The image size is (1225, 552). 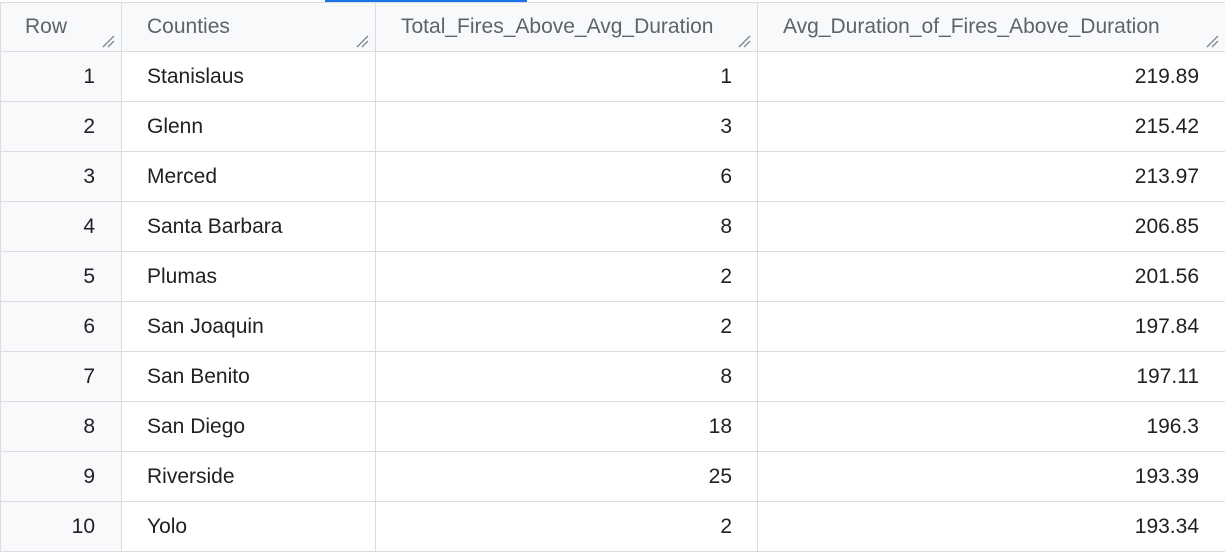 What do you see at coordinates (567, 77) in the screenshot?
I see `total-fires-cell: 1` at bounding box center [567, 77].